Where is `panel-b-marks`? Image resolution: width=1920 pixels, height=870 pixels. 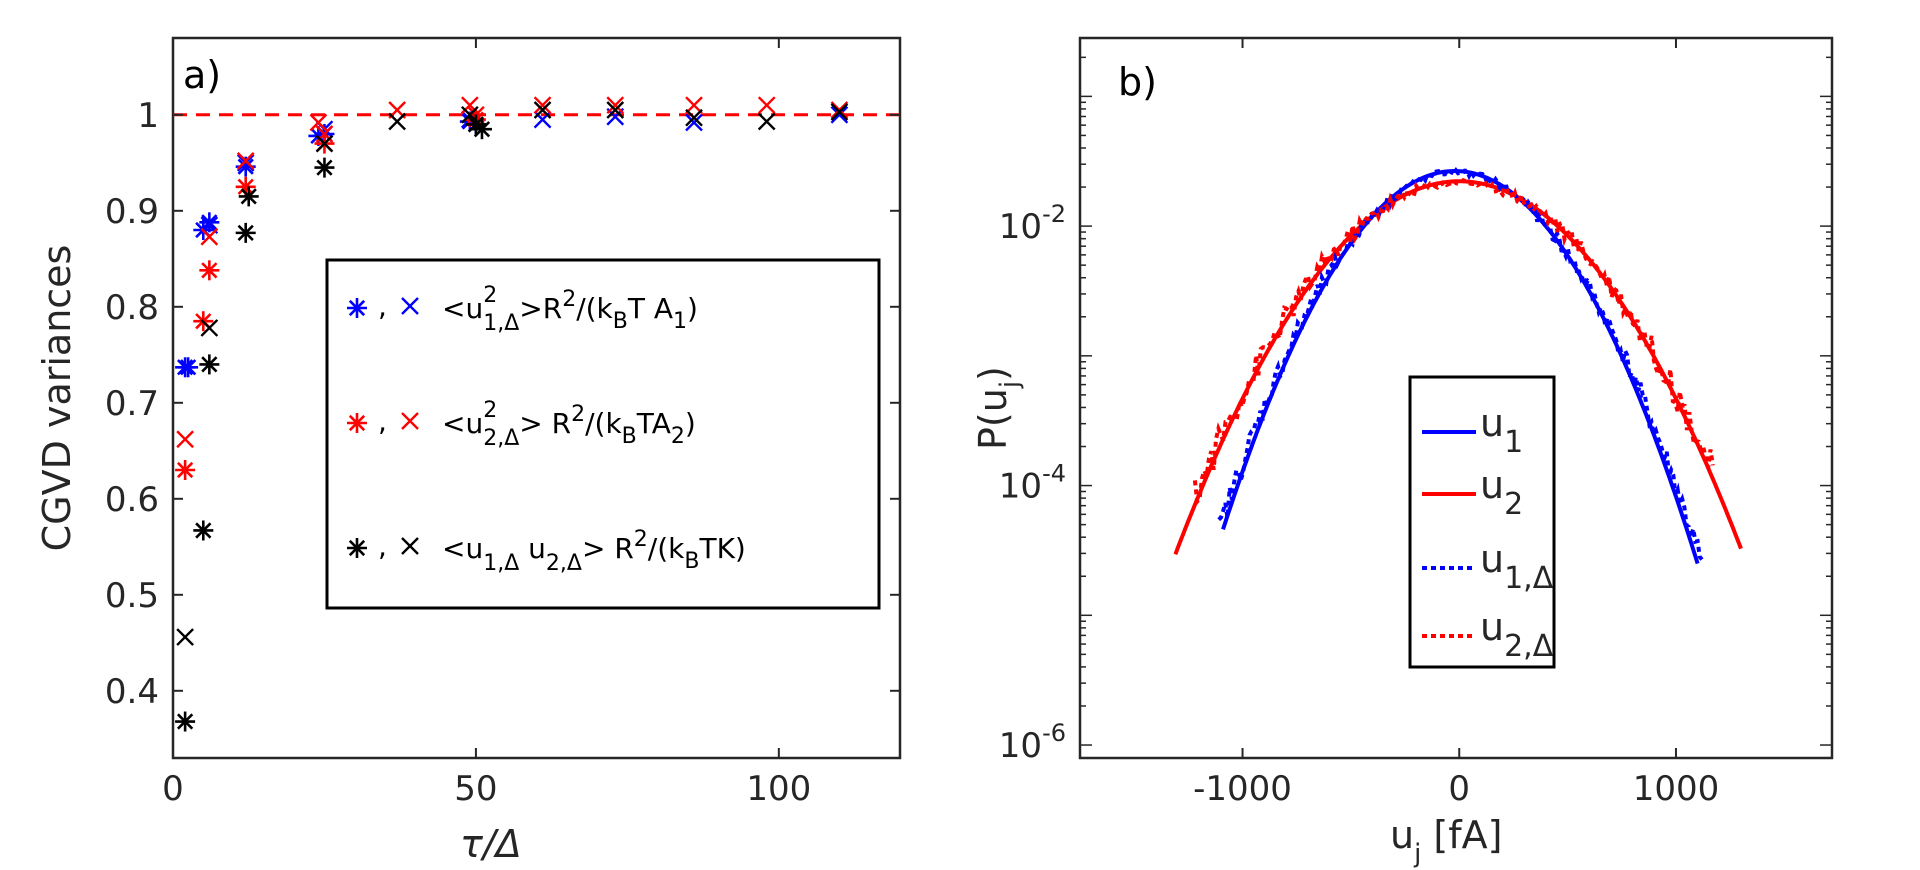
panel-b-marks is located at coordinates (1458, 366).